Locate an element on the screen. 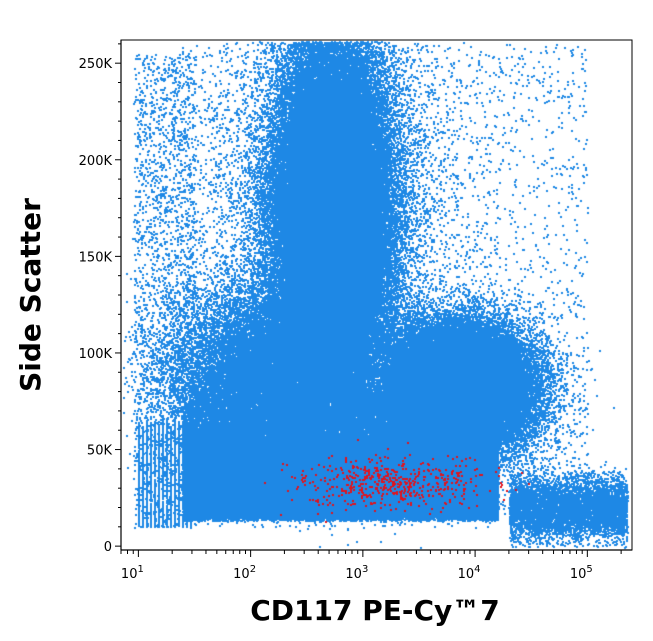  x-axis-title: CD117 PE-Cy™7 is located at coordinates (375, 610).